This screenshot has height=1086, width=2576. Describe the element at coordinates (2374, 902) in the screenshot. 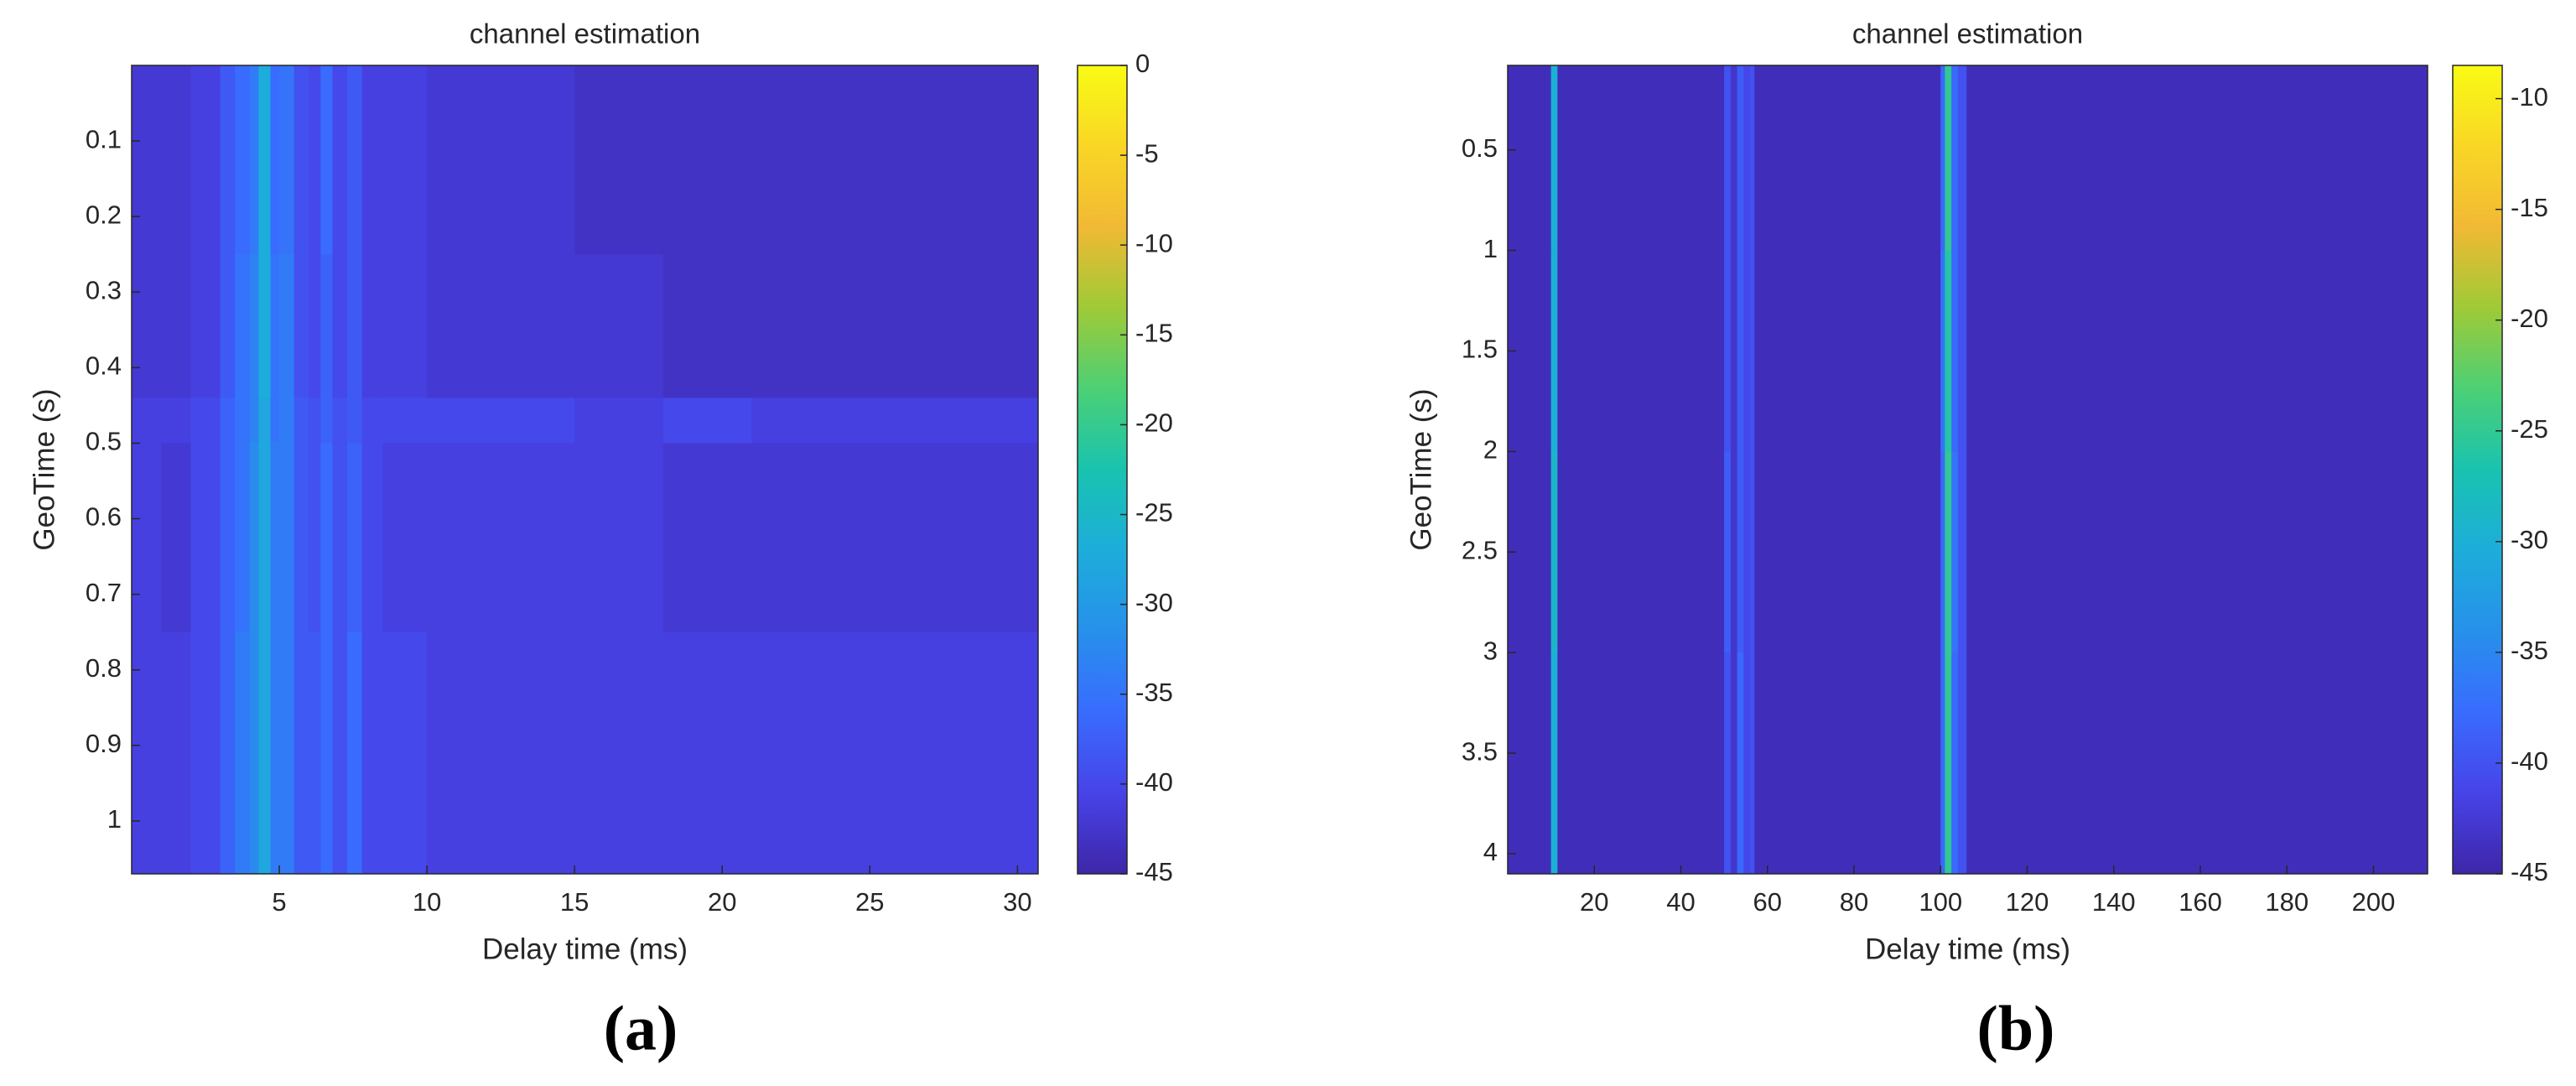

I see `x-tick-label: 200` at that location.